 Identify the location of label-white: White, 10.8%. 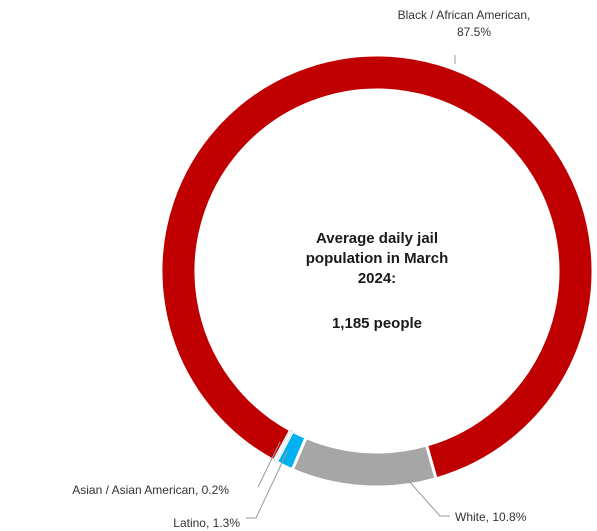
(491, 517).